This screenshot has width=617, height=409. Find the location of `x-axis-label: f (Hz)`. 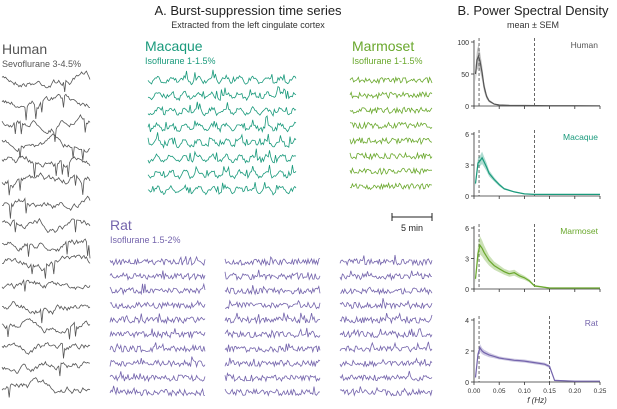

x-axis-label: f (Hz) is located at coordinates (537, 400).